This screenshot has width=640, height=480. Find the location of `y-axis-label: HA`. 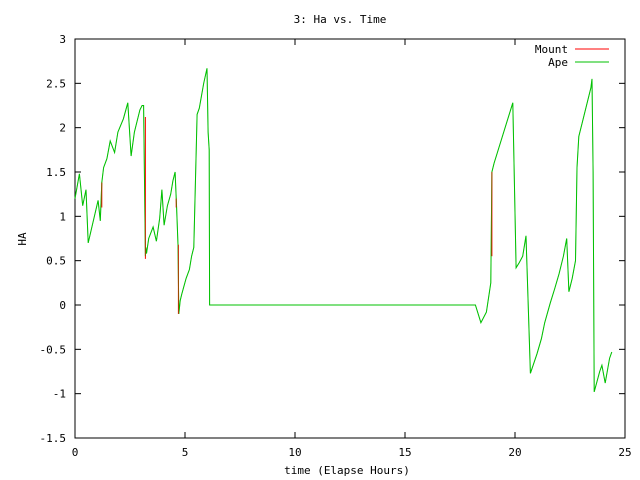

y-axis-label: HA is located at coordinates (22, 239).